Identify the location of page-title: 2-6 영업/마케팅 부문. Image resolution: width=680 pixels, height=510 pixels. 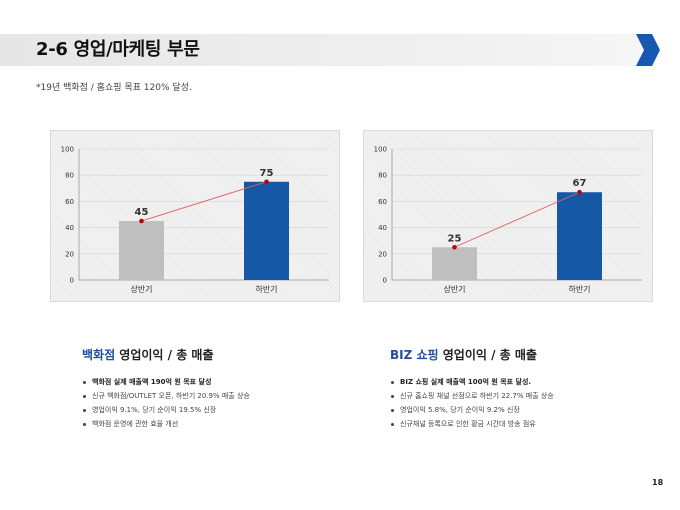
(118, 49).